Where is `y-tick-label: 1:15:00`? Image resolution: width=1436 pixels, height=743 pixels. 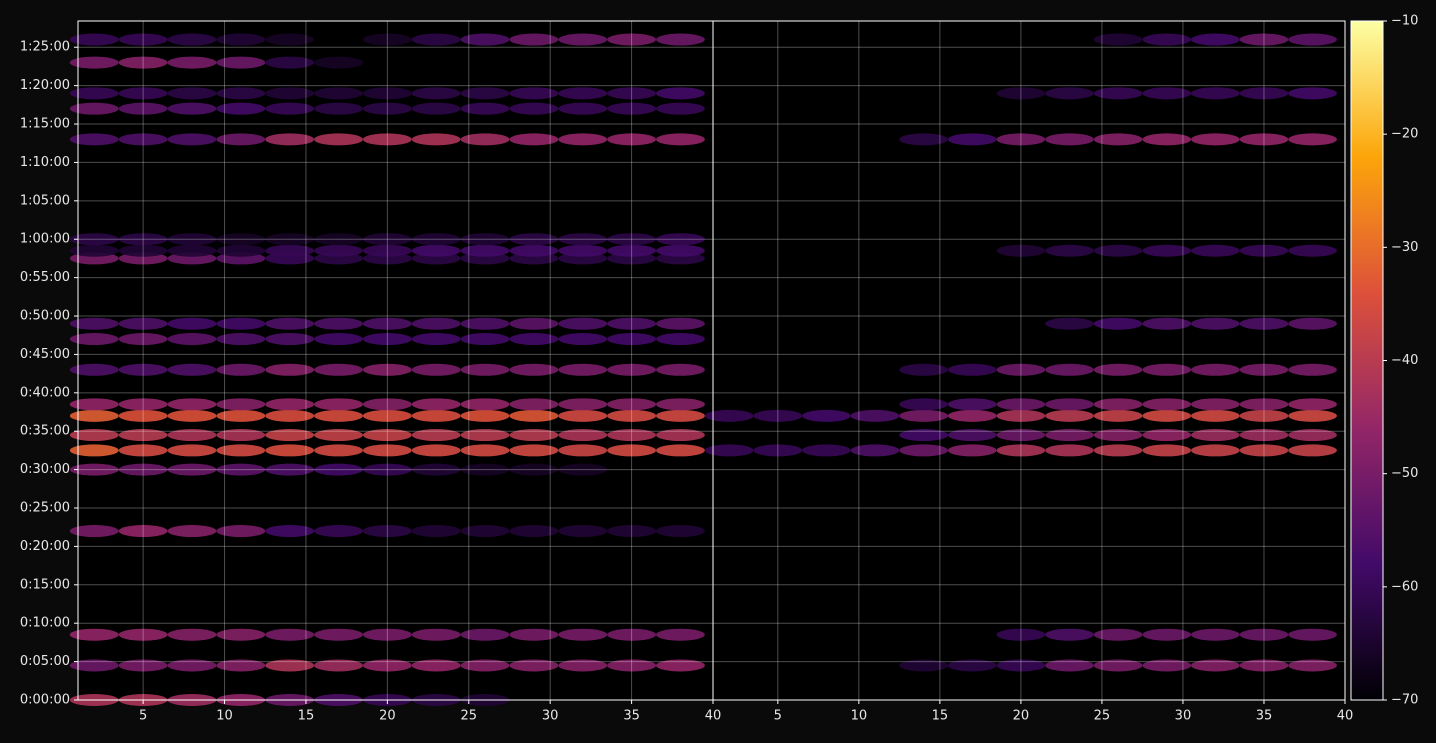 y-tick-label: 1:15:00 is located at coordinates (45, 124).